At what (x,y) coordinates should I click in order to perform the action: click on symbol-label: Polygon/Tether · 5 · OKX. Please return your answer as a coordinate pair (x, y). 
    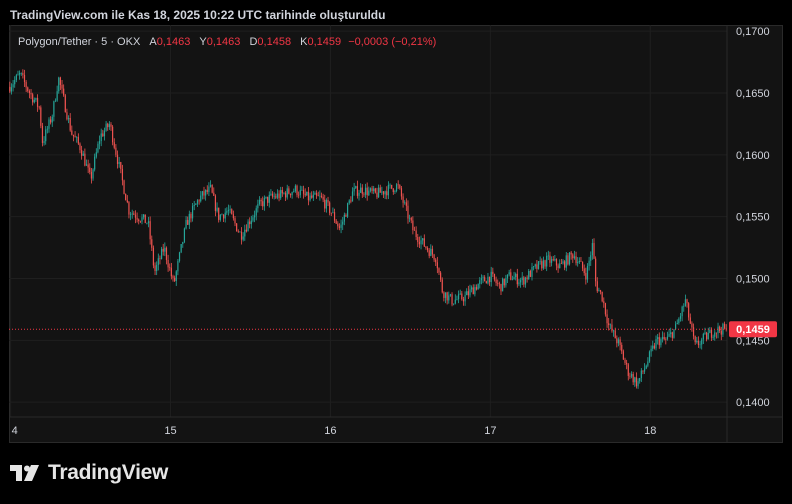
    Looking at the image, I should click on (79, 42).